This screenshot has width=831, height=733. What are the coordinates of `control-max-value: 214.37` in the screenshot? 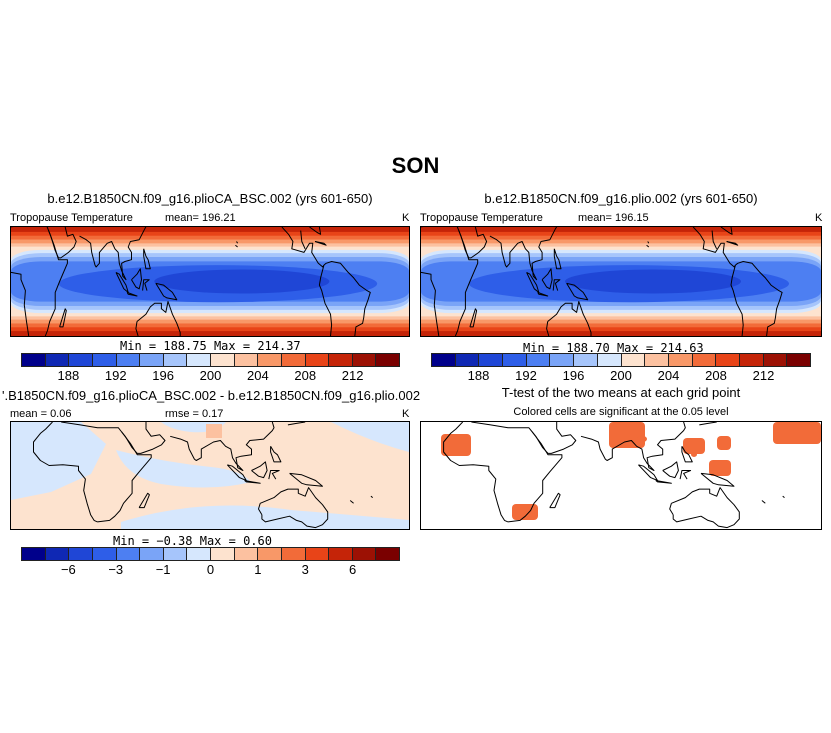 It's located at (279, 346).